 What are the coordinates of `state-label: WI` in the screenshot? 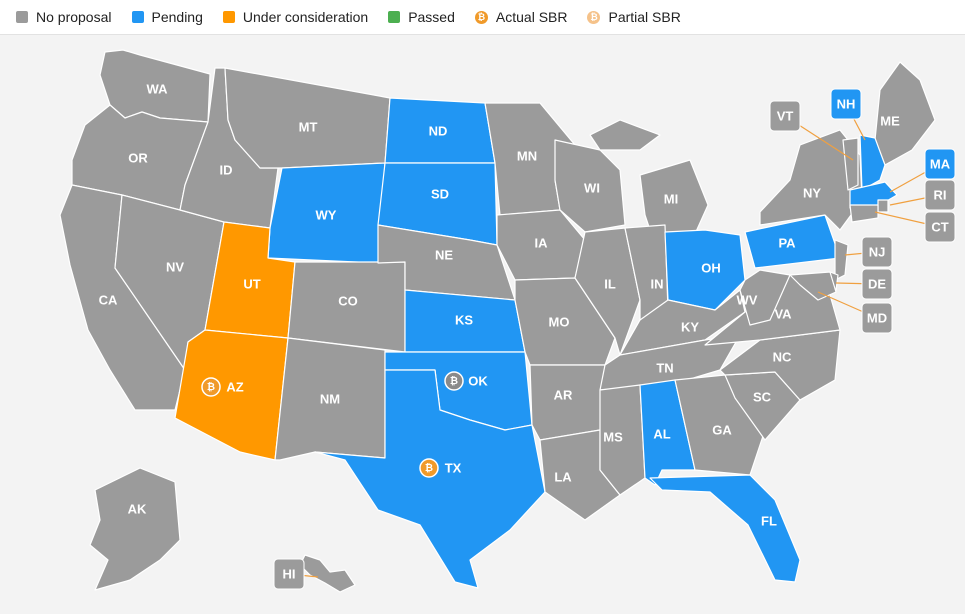 It's located at (592, 188).